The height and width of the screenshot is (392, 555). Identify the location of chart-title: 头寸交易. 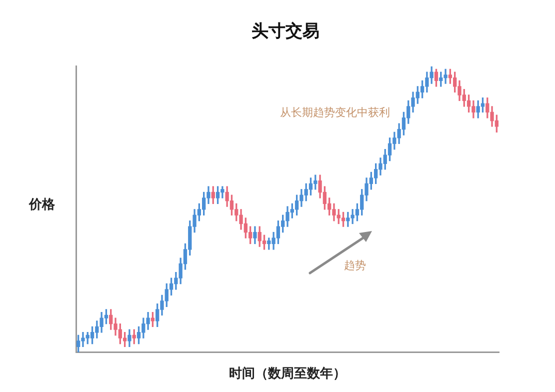
(286, 32).